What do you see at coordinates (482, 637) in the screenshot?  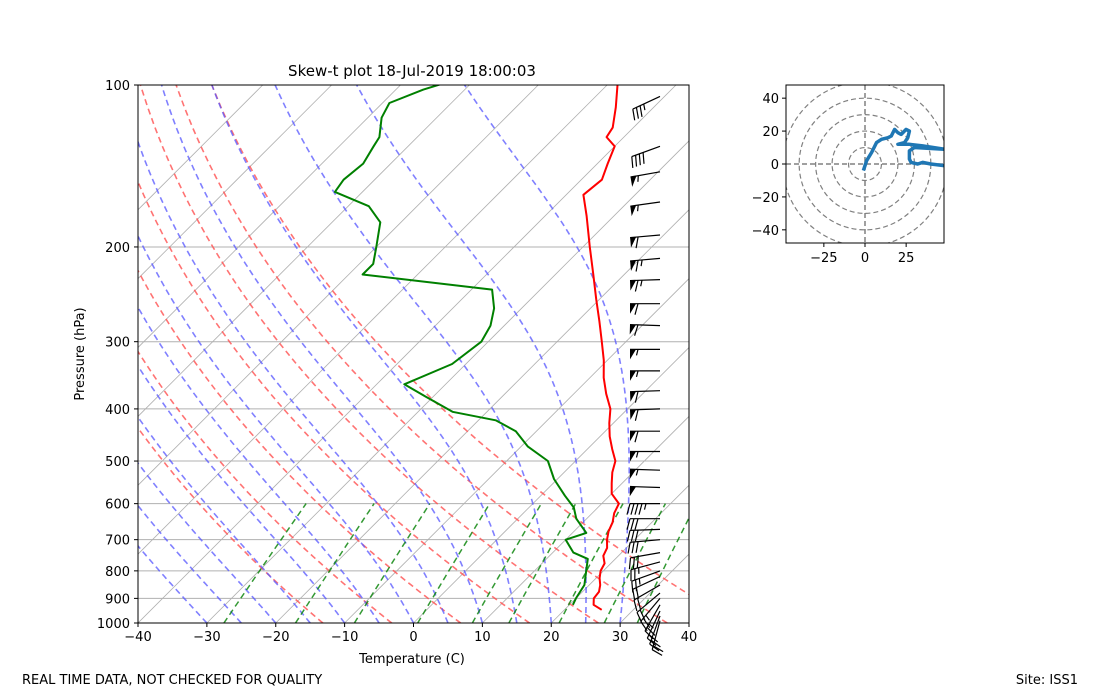 I see `x-tick-label: 10` at bounding box center [482, 637].